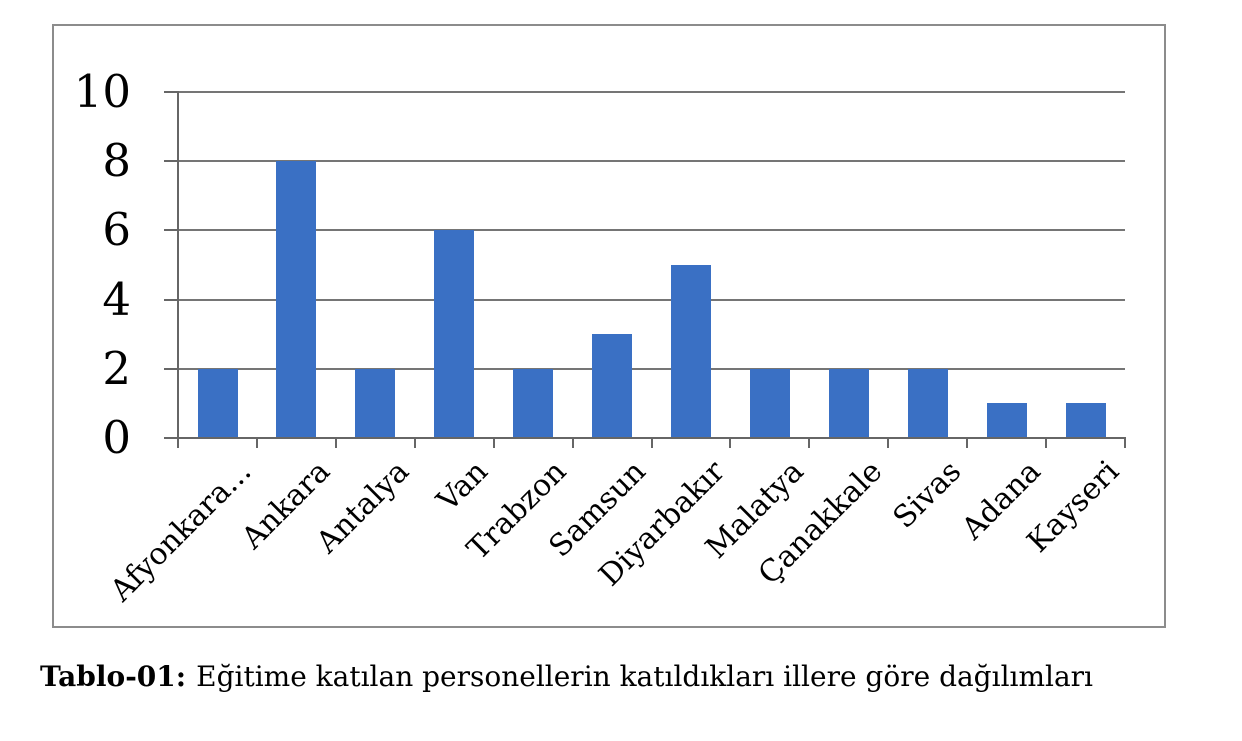 Image resolution: width=1242 pixels, height=741 pixels. I want to click on y-axis-tick-label: 6, so click(116, 230).